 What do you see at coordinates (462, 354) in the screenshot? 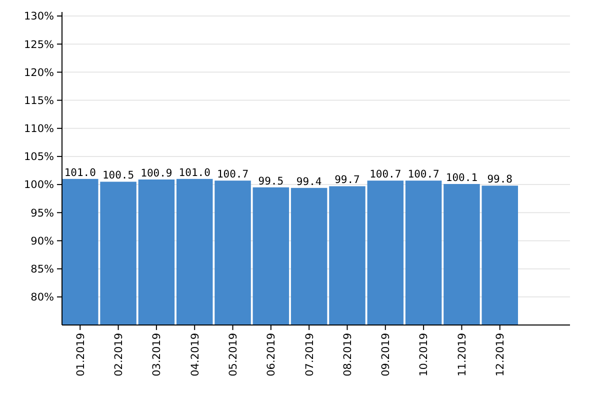
I see `x-tick-label: 11.2019` at bounding box center [462, 354].